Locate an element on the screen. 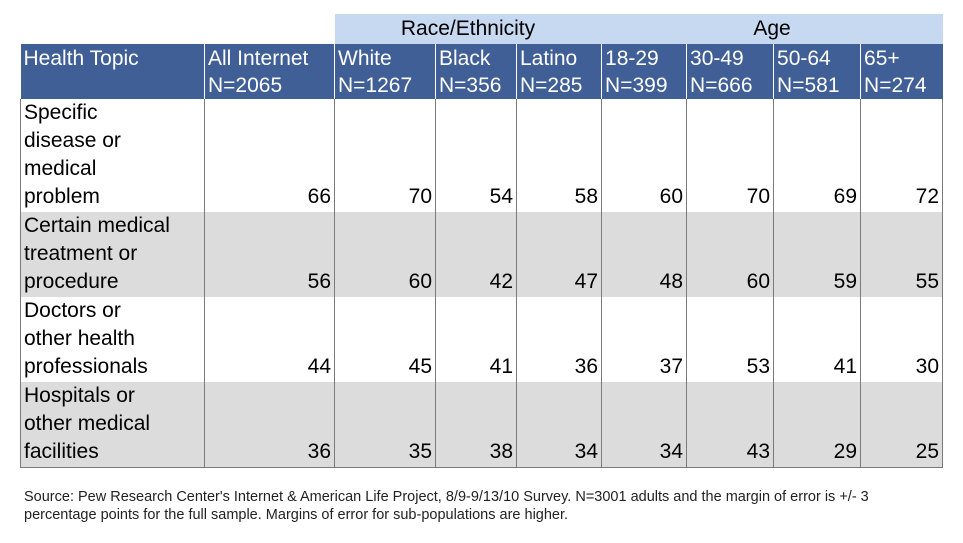  value-cell: 66 is located at coordinates (269, 155).